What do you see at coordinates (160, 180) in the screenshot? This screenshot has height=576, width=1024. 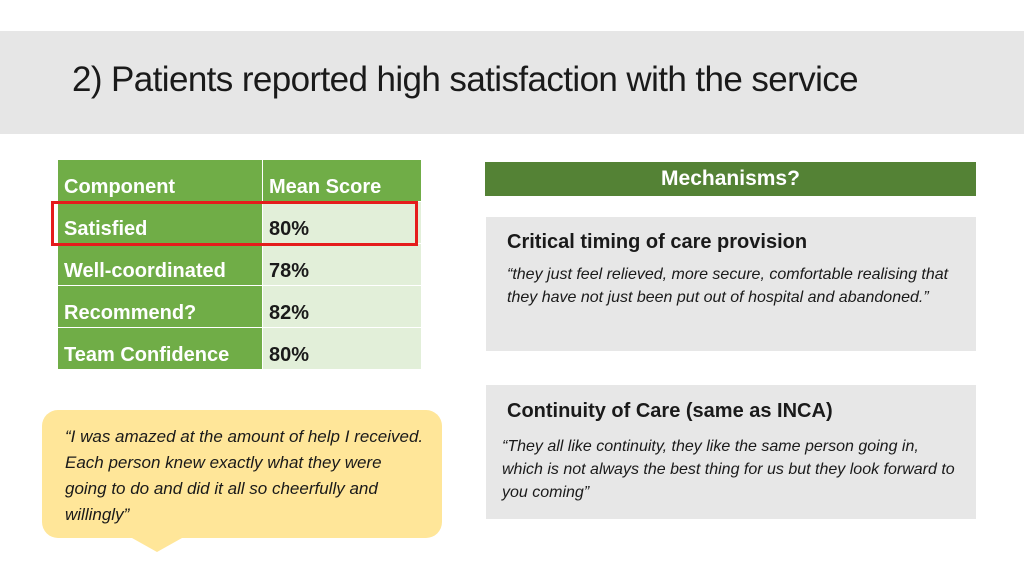 I see `header-component: Component` at bounding box center [160, 180].